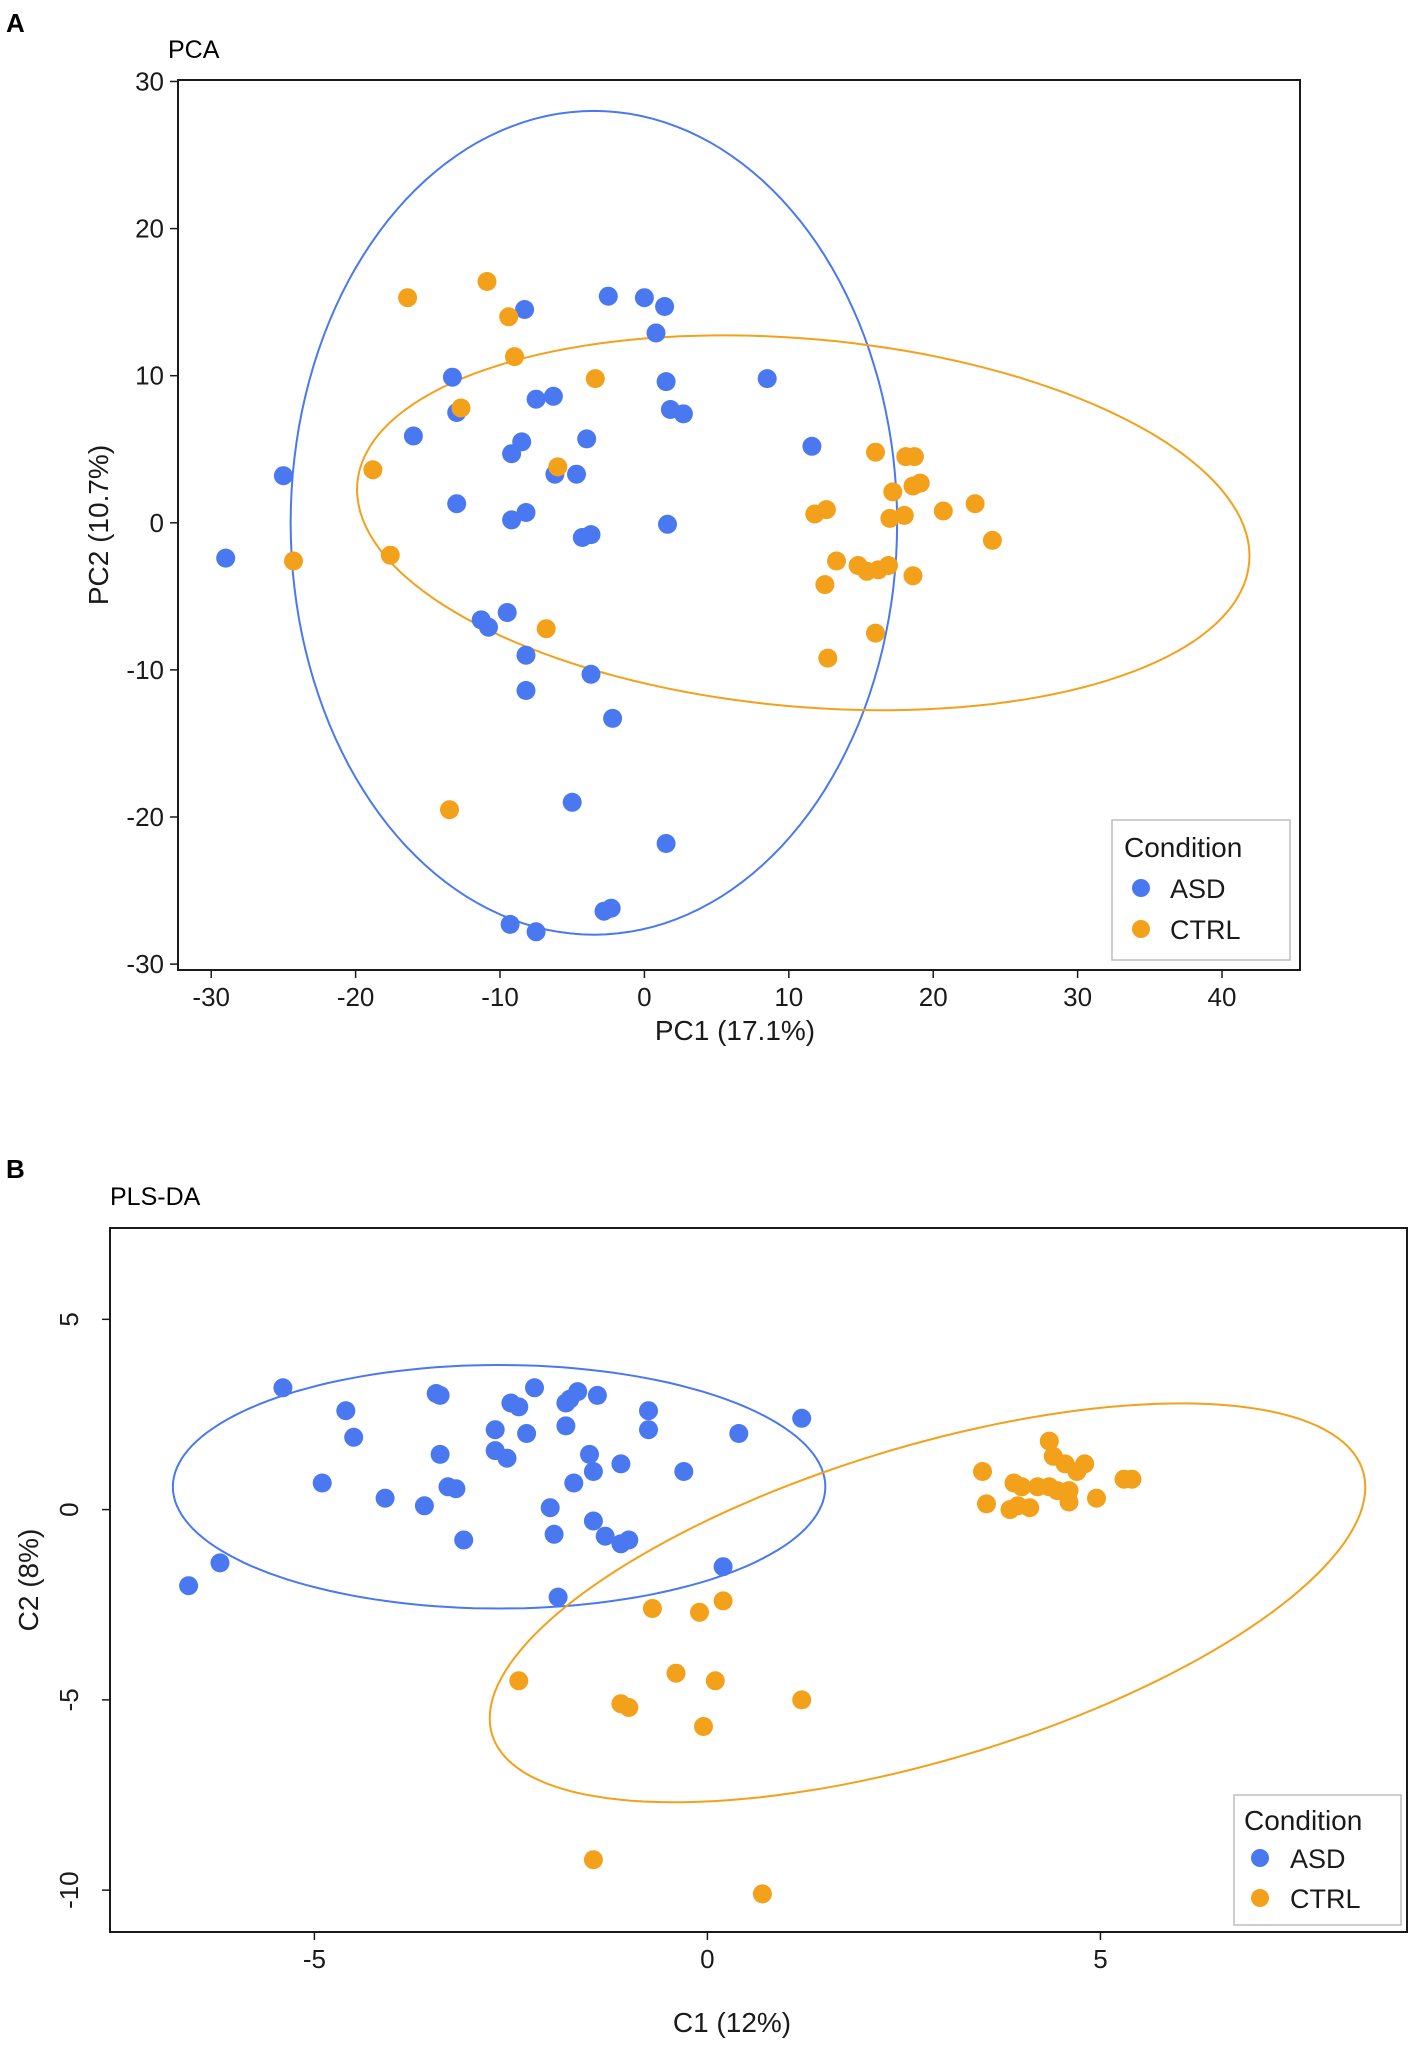 The width and height of the screenshot is (1417, 2047). What do you see at coordinates (1205, 930) in the screenshot?
I see `panel-a-legend-ctrl-label: CTRL` at bounding box center [1205, 930].